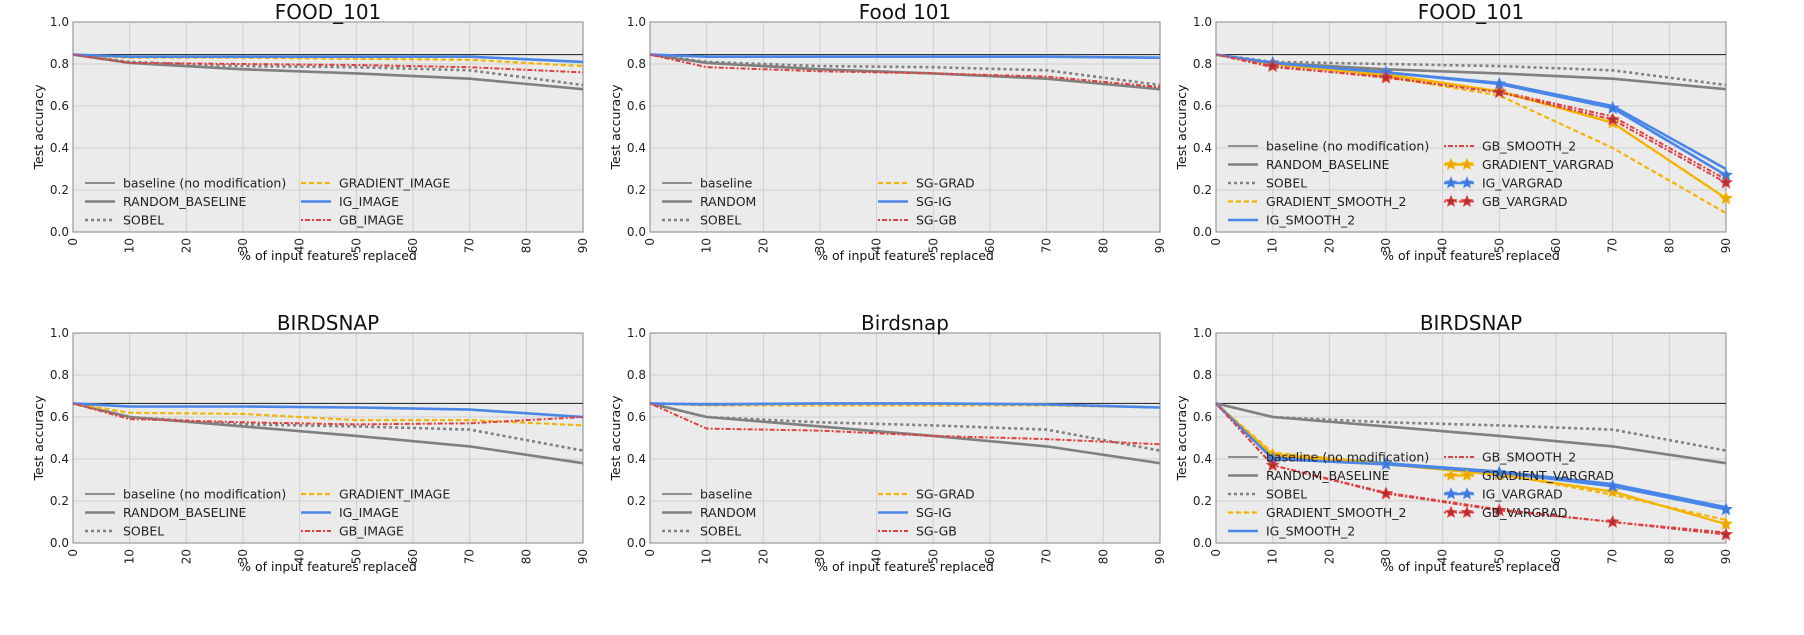  What do you see at coordinates (936, 531) in the screenshot?
I see `legend-label: SG-GB` at bounding box center [936, 531].